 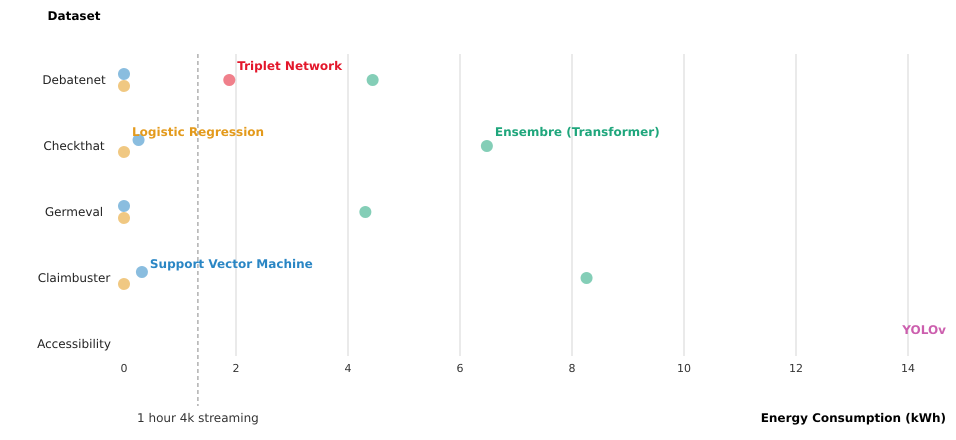 I want to click on x-tick-label: 2, so click(x=236, y=368).